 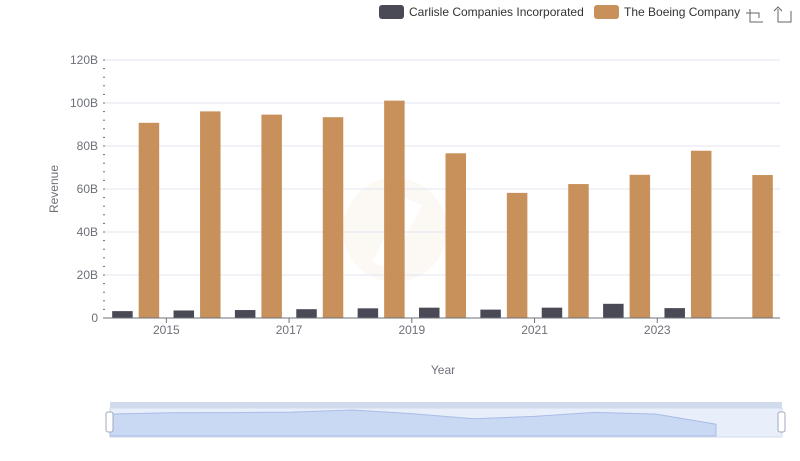 What do you see at coordinates (333, 217) in the screenshot?
I see `bar-boeing-2017` at bounding box center [333, 217].